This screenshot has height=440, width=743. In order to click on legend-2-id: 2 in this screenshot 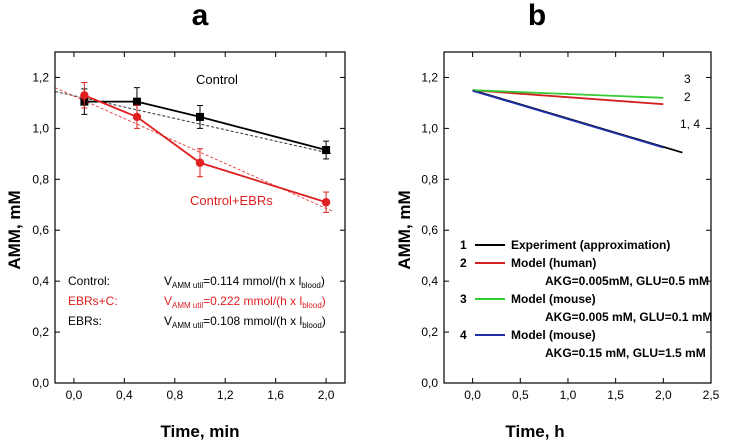, I will do `click(463, 263)`.